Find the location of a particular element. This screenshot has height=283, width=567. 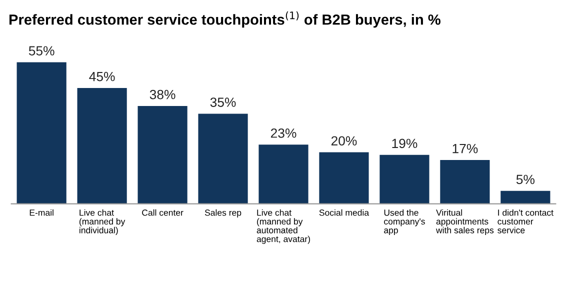

x-tick-label: Viritual appointments with sales reps is located at coordinates (465, 222).